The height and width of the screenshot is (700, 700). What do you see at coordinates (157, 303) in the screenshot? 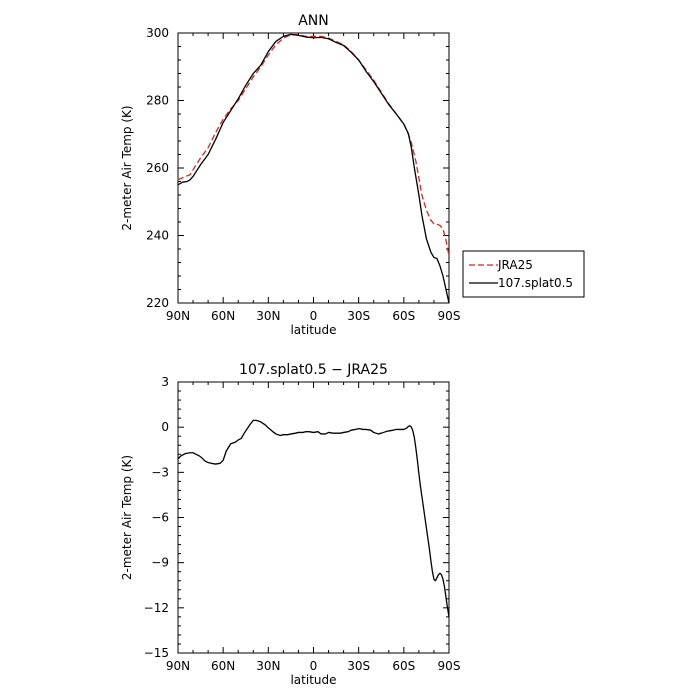
I see `y-tick-label: 220` at bounding box center [157, 303].